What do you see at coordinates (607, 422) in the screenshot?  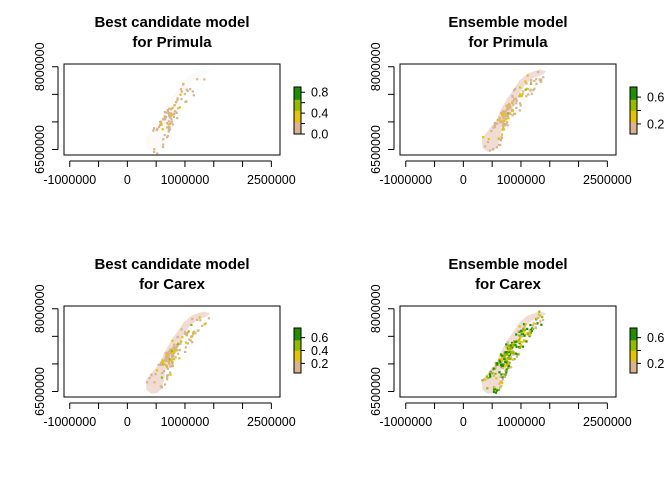 I see `x-tick-label: 2500000` at bounding box center [607, 422].